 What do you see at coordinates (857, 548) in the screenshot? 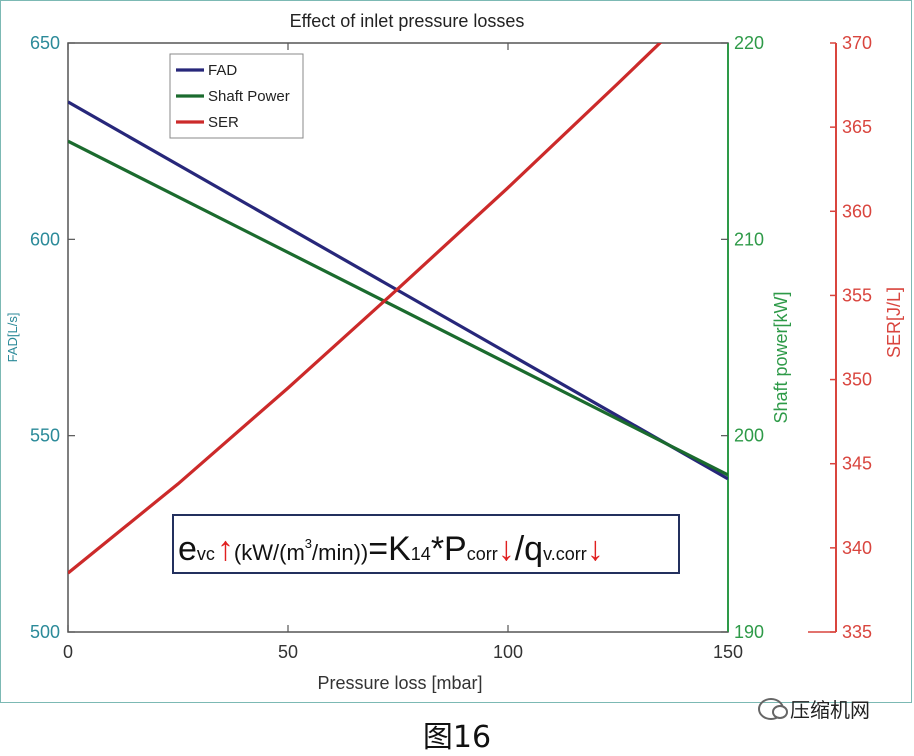
I see `right2-tick-label: 340` at bounding box center [857, 548].